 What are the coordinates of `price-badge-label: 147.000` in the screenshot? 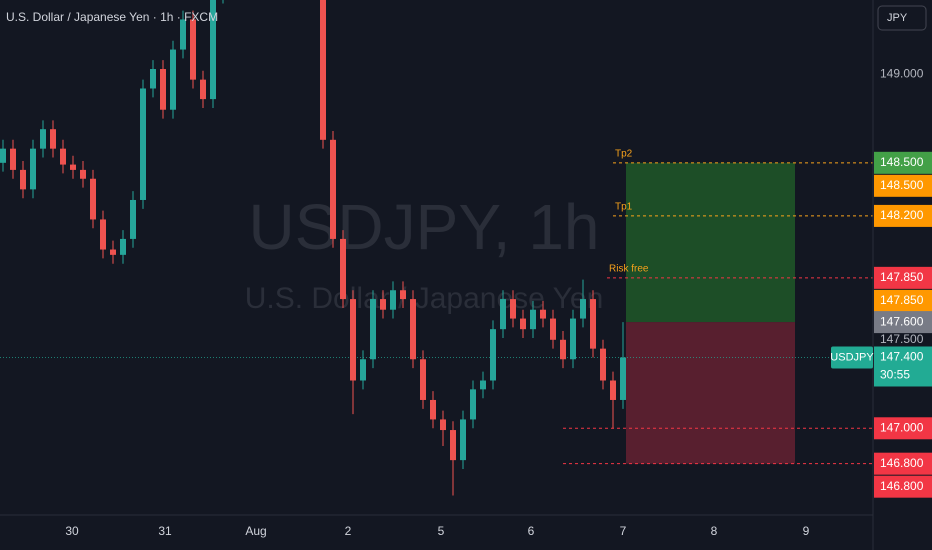 It's located at (902, 427).